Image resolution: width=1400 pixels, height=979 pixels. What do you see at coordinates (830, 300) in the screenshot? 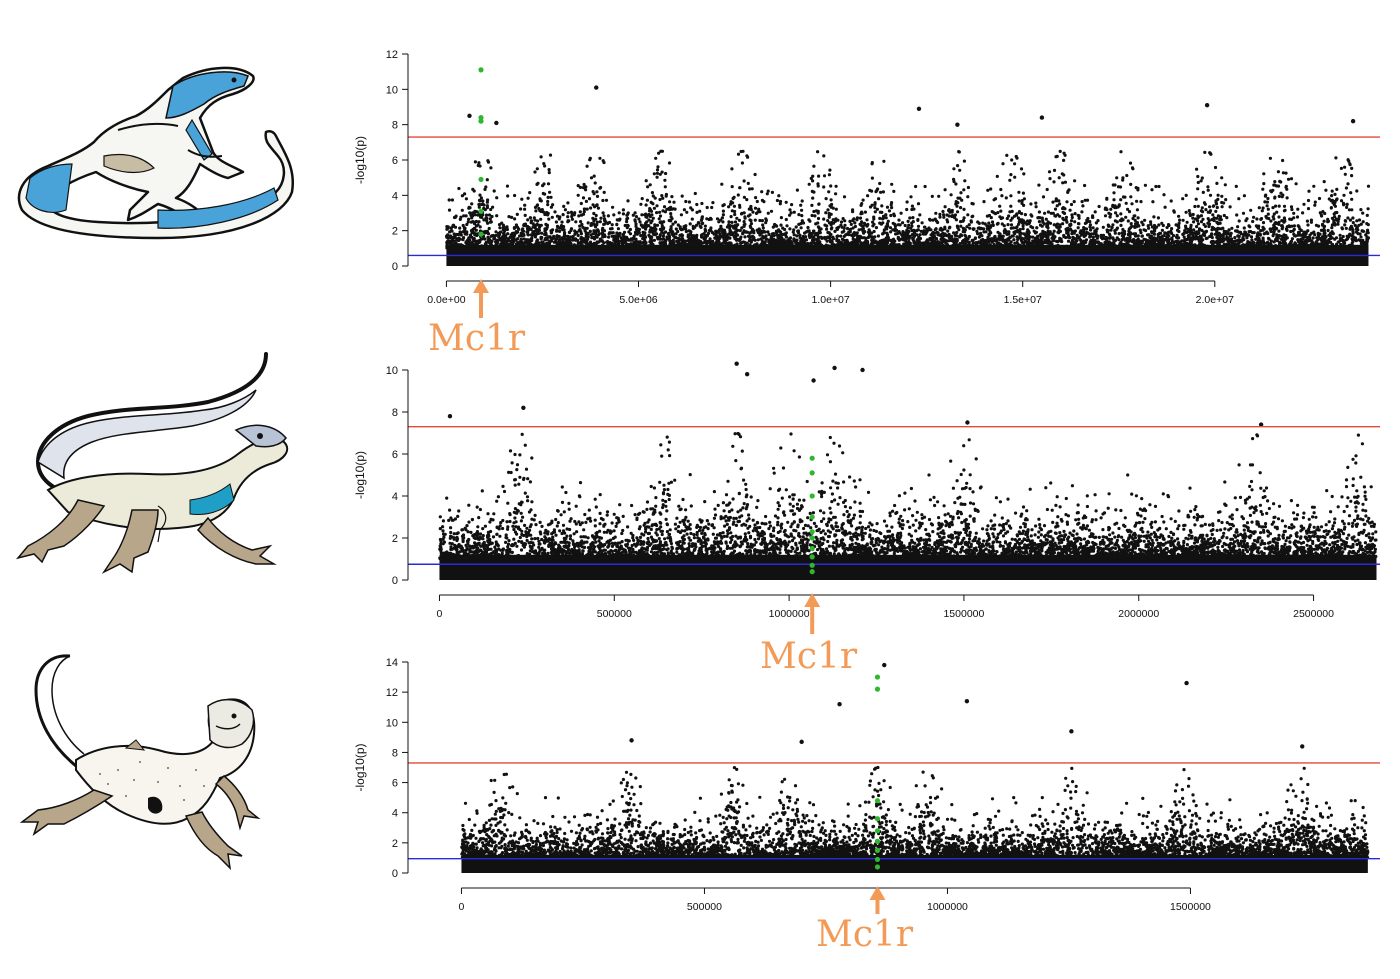
I see `x-tick-label: 1.0e+07` at bounding box center [830, 300].